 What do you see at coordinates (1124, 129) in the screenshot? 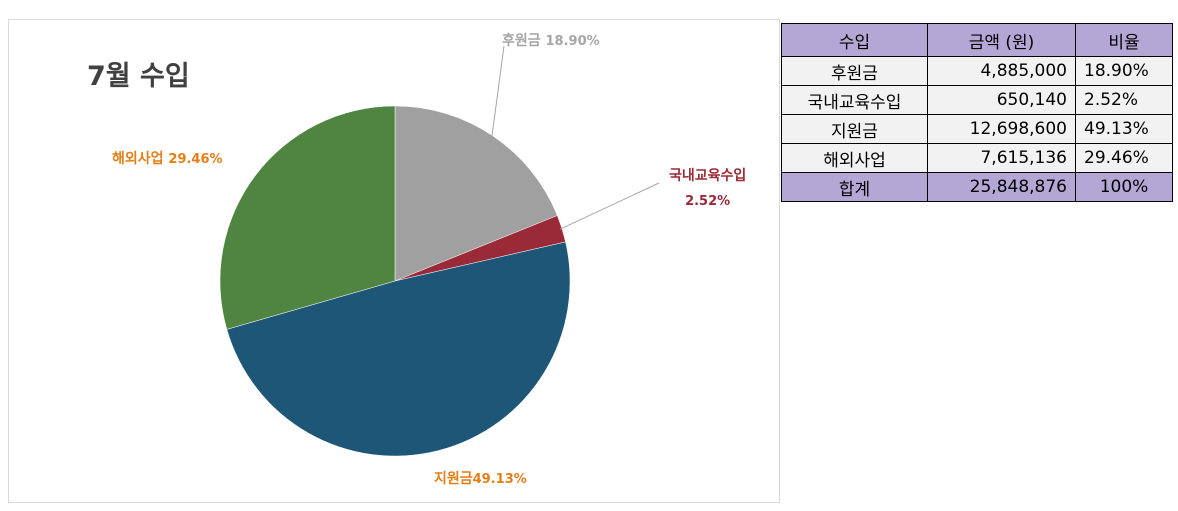
I see `cell-ratio: 49.13%` at bounding box center [1124, 129].